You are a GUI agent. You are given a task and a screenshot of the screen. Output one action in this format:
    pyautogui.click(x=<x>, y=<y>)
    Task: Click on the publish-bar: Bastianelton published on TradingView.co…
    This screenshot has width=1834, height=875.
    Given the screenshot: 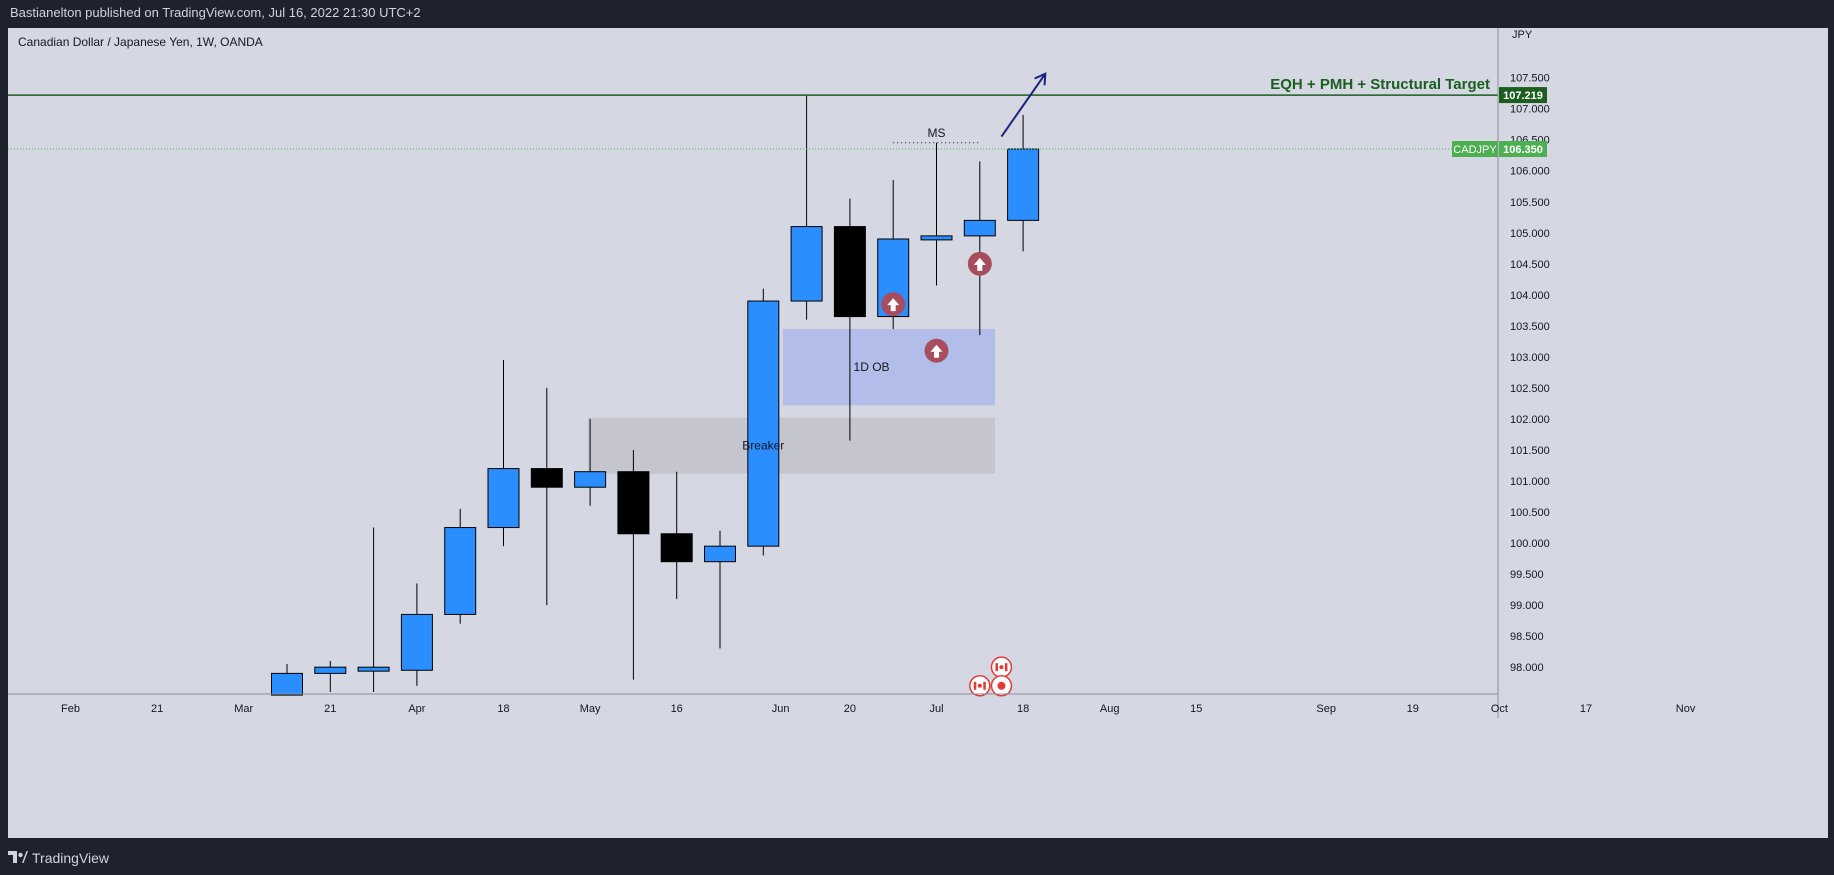 What is the action you would take?
    pyautogui.click(x=917, y=13)
    